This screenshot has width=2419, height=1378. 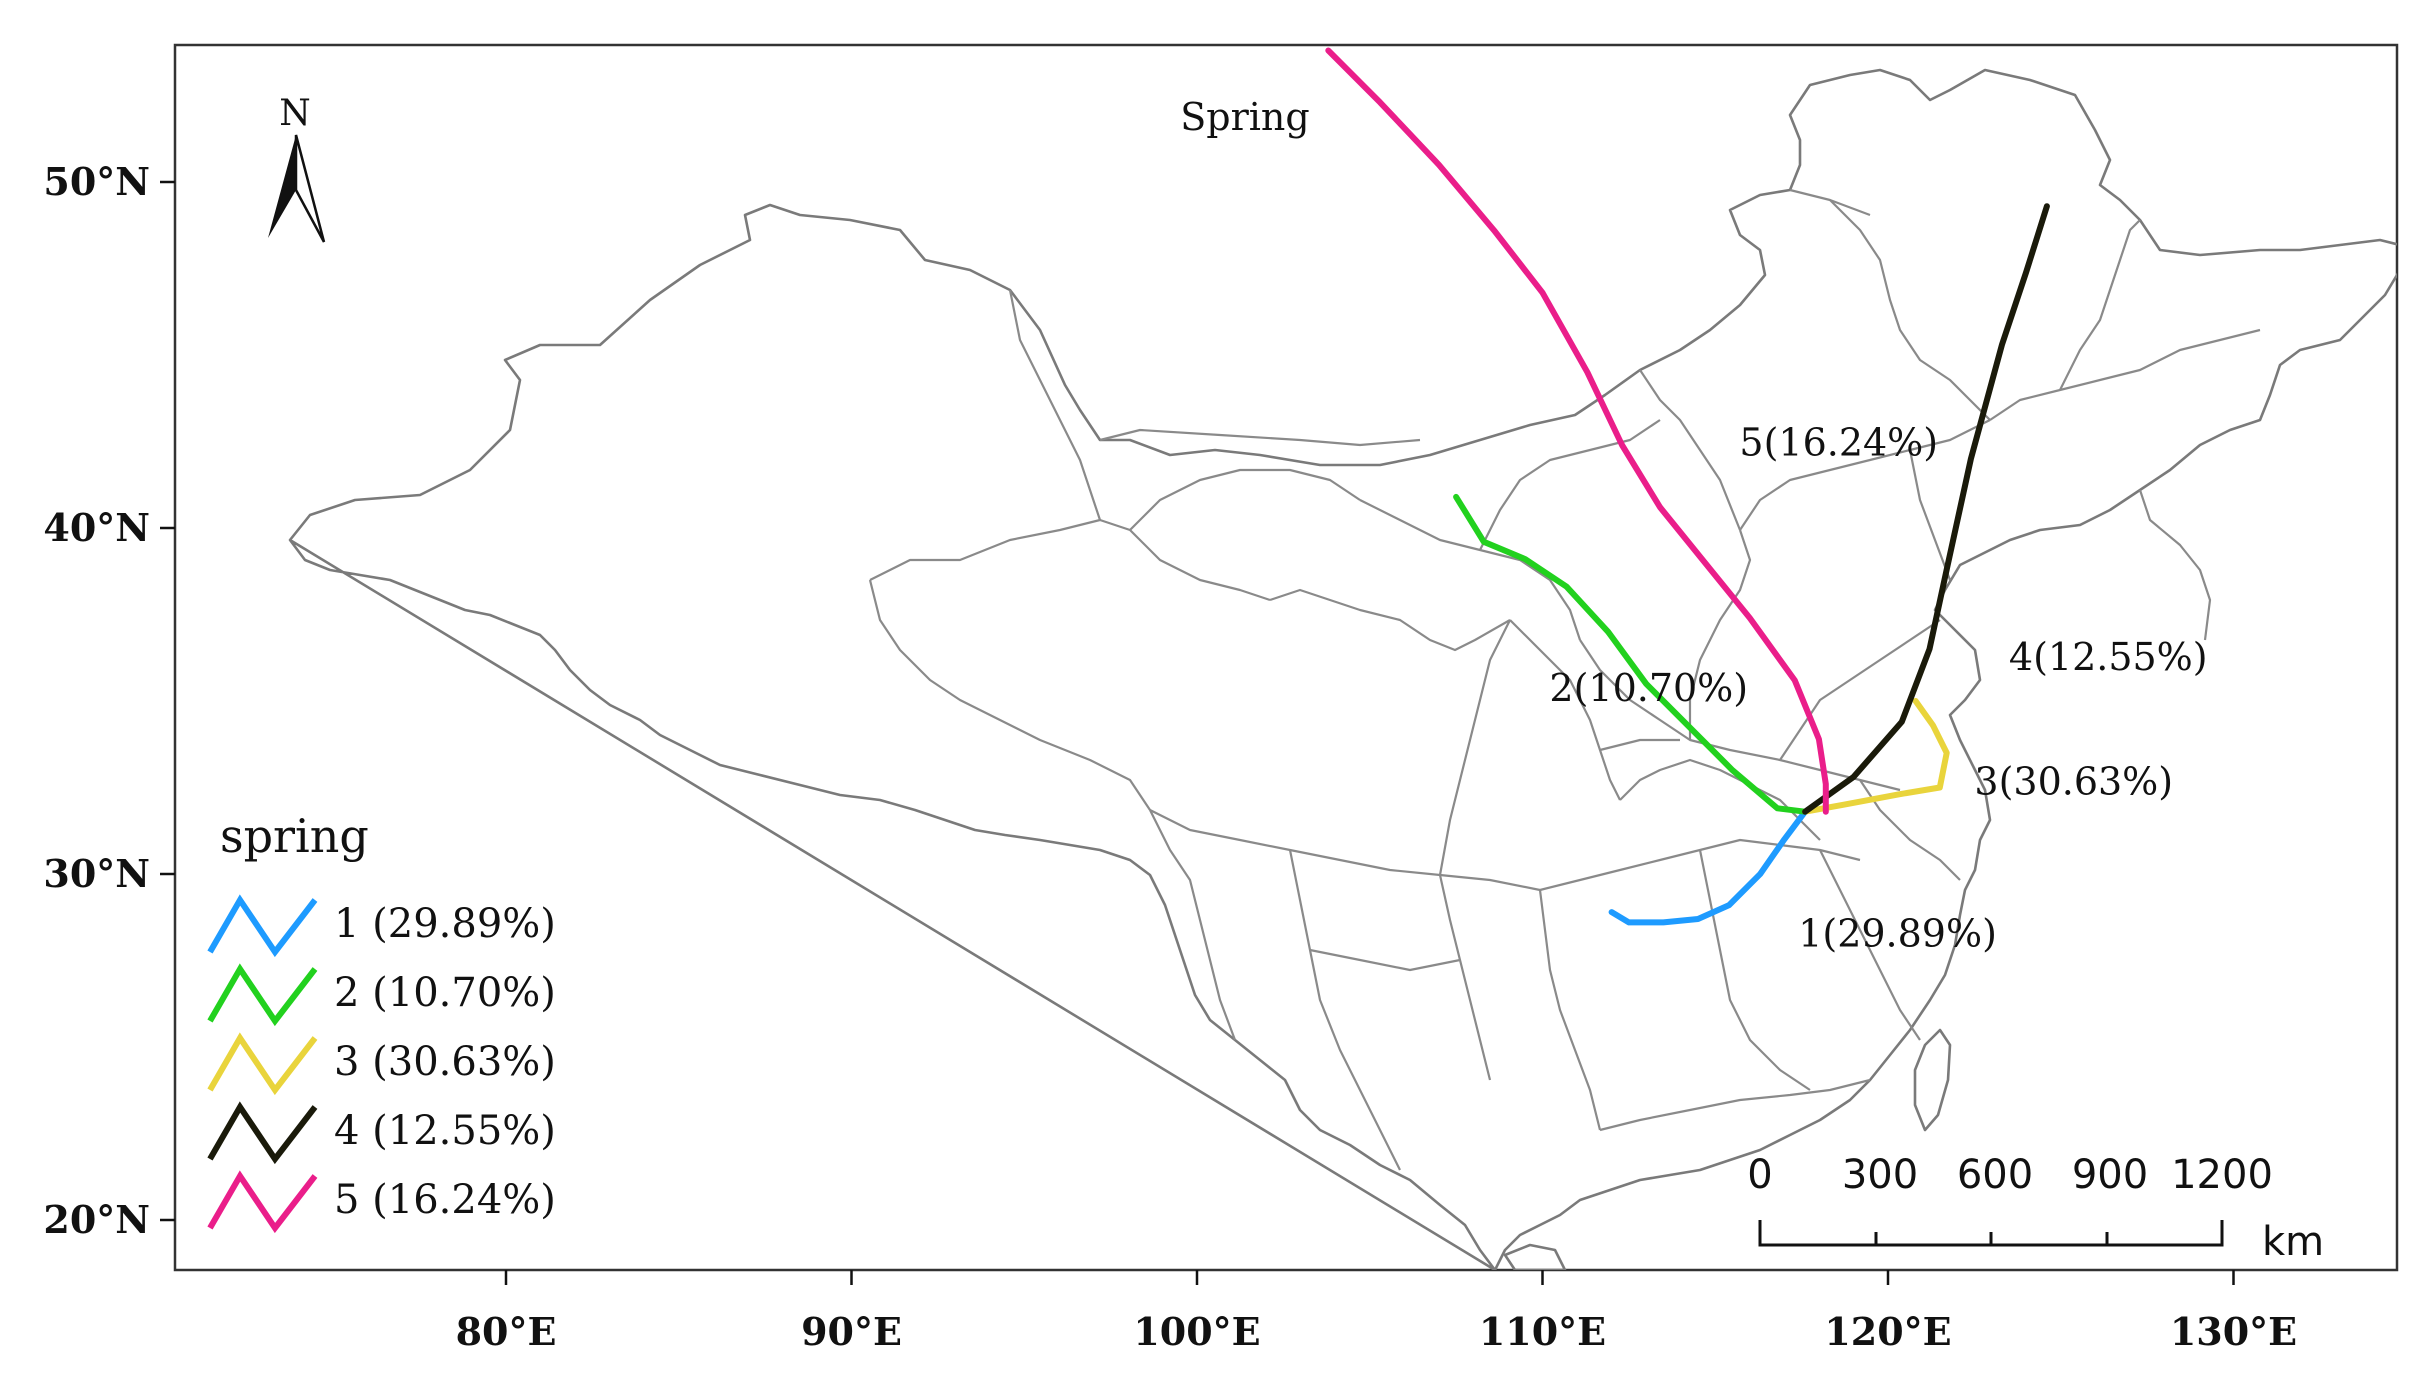 What do you see at coordinates (851, 1331) in the screenshot?
I see `lon-label: 90°E` at bounding box center [851, 1331].